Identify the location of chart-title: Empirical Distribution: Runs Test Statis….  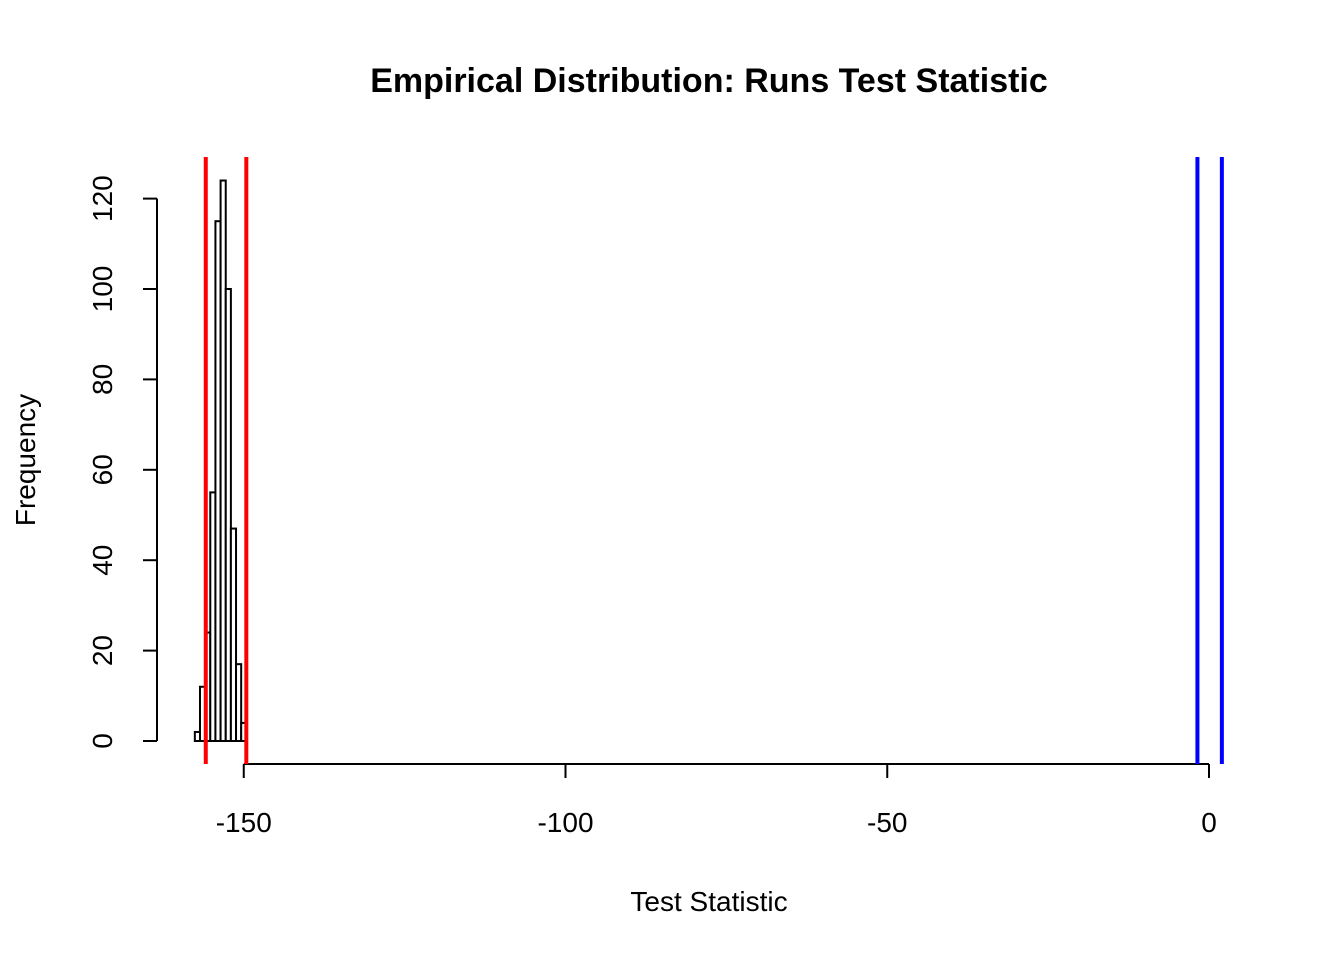
(709, 81).